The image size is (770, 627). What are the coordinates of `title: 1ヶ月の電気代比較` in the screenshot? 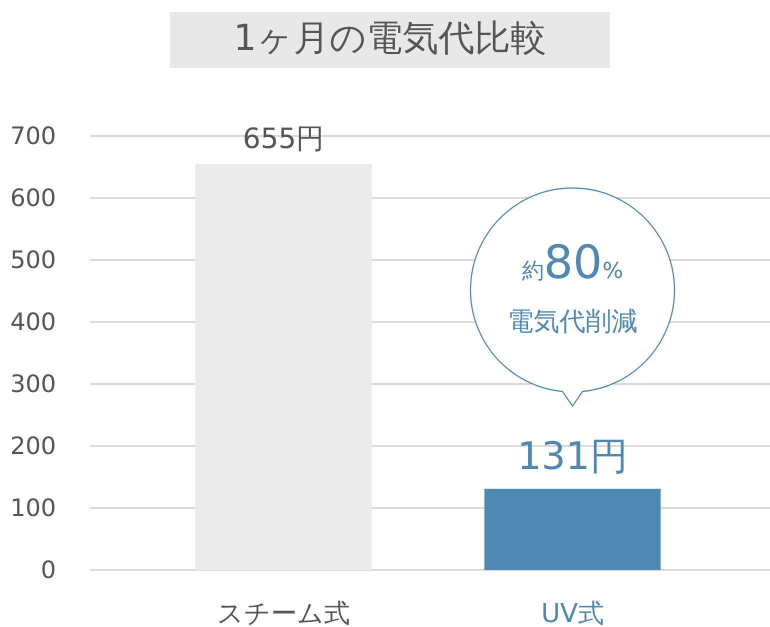 It's located at (390, 40).